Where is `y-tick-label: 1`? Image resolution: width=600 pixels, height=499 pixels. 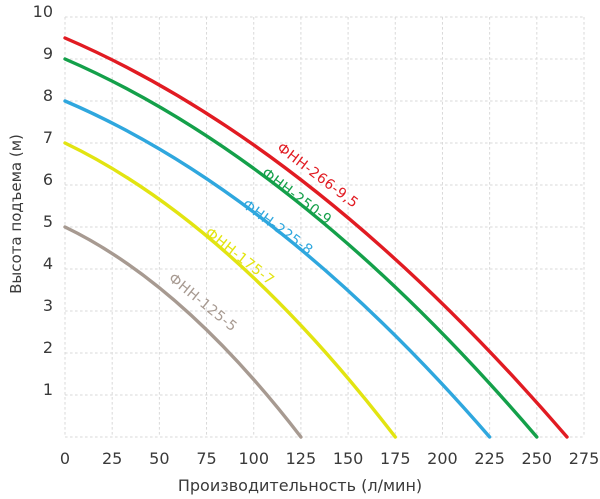
y-tick-label: 1 is located at coordinates (48, 389).